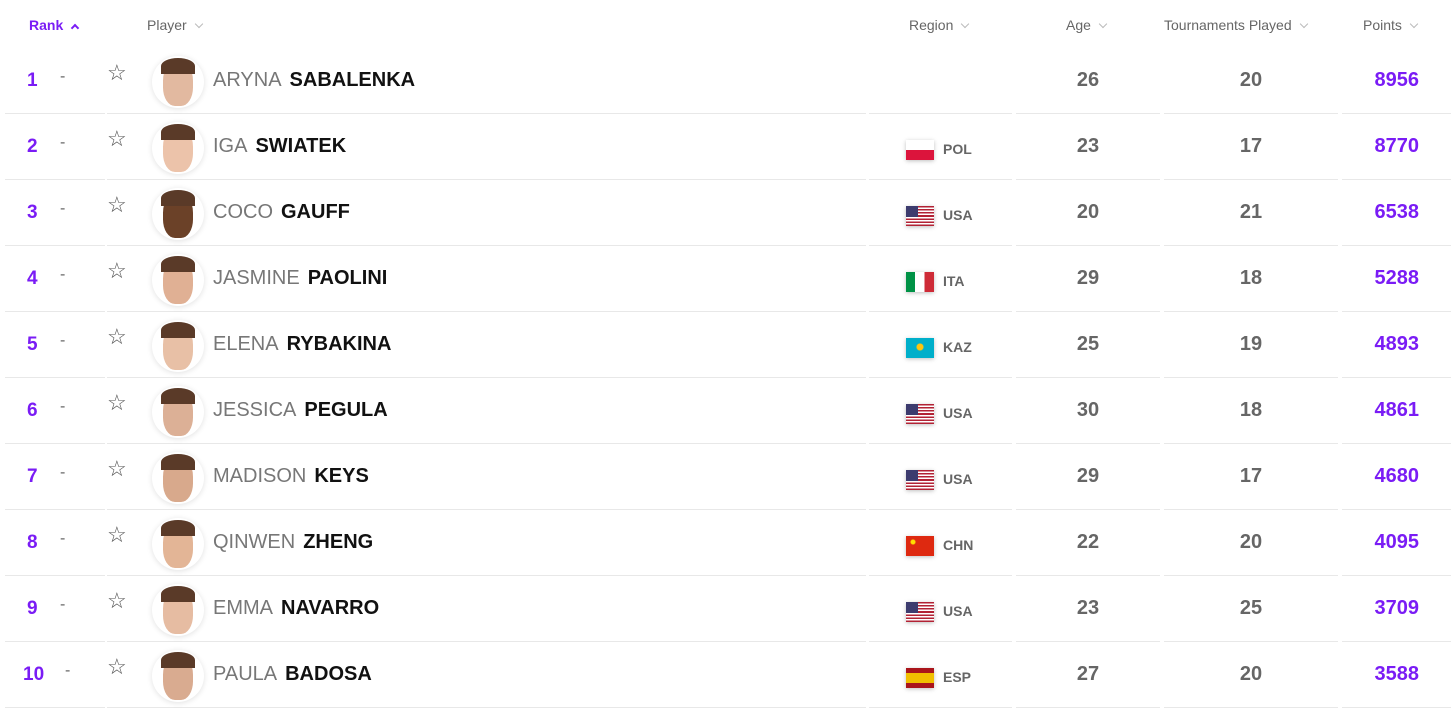 This screenshot has height=723, width=1451. Describe the element at coordinates (32, 146) in the screenshot. I see `rank-number: 2` at that location.